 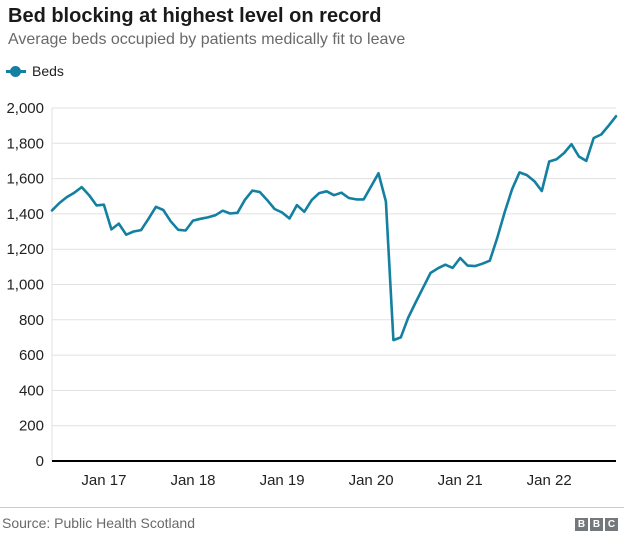 What do you see at coordinates (312, 507) in the screenshot?
I see `footer-divider` at bounding box center [312, 507].